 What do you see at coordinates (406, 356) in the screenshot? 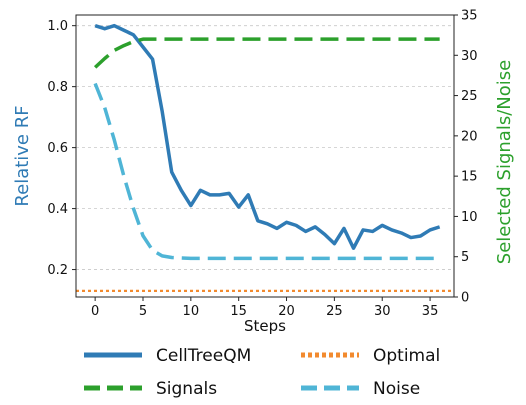
I see `legend-label-optimal: Optimal` at bounding box center [406, 356].